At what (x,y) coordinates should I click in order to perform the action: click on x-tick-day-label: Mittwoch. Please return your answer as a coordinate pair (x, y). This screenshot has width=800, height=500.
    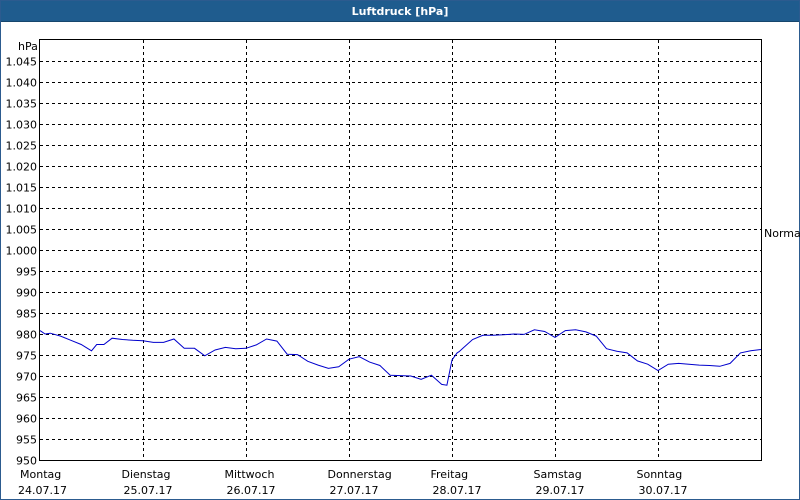
    Looking at the image, I should click on (250, 474).